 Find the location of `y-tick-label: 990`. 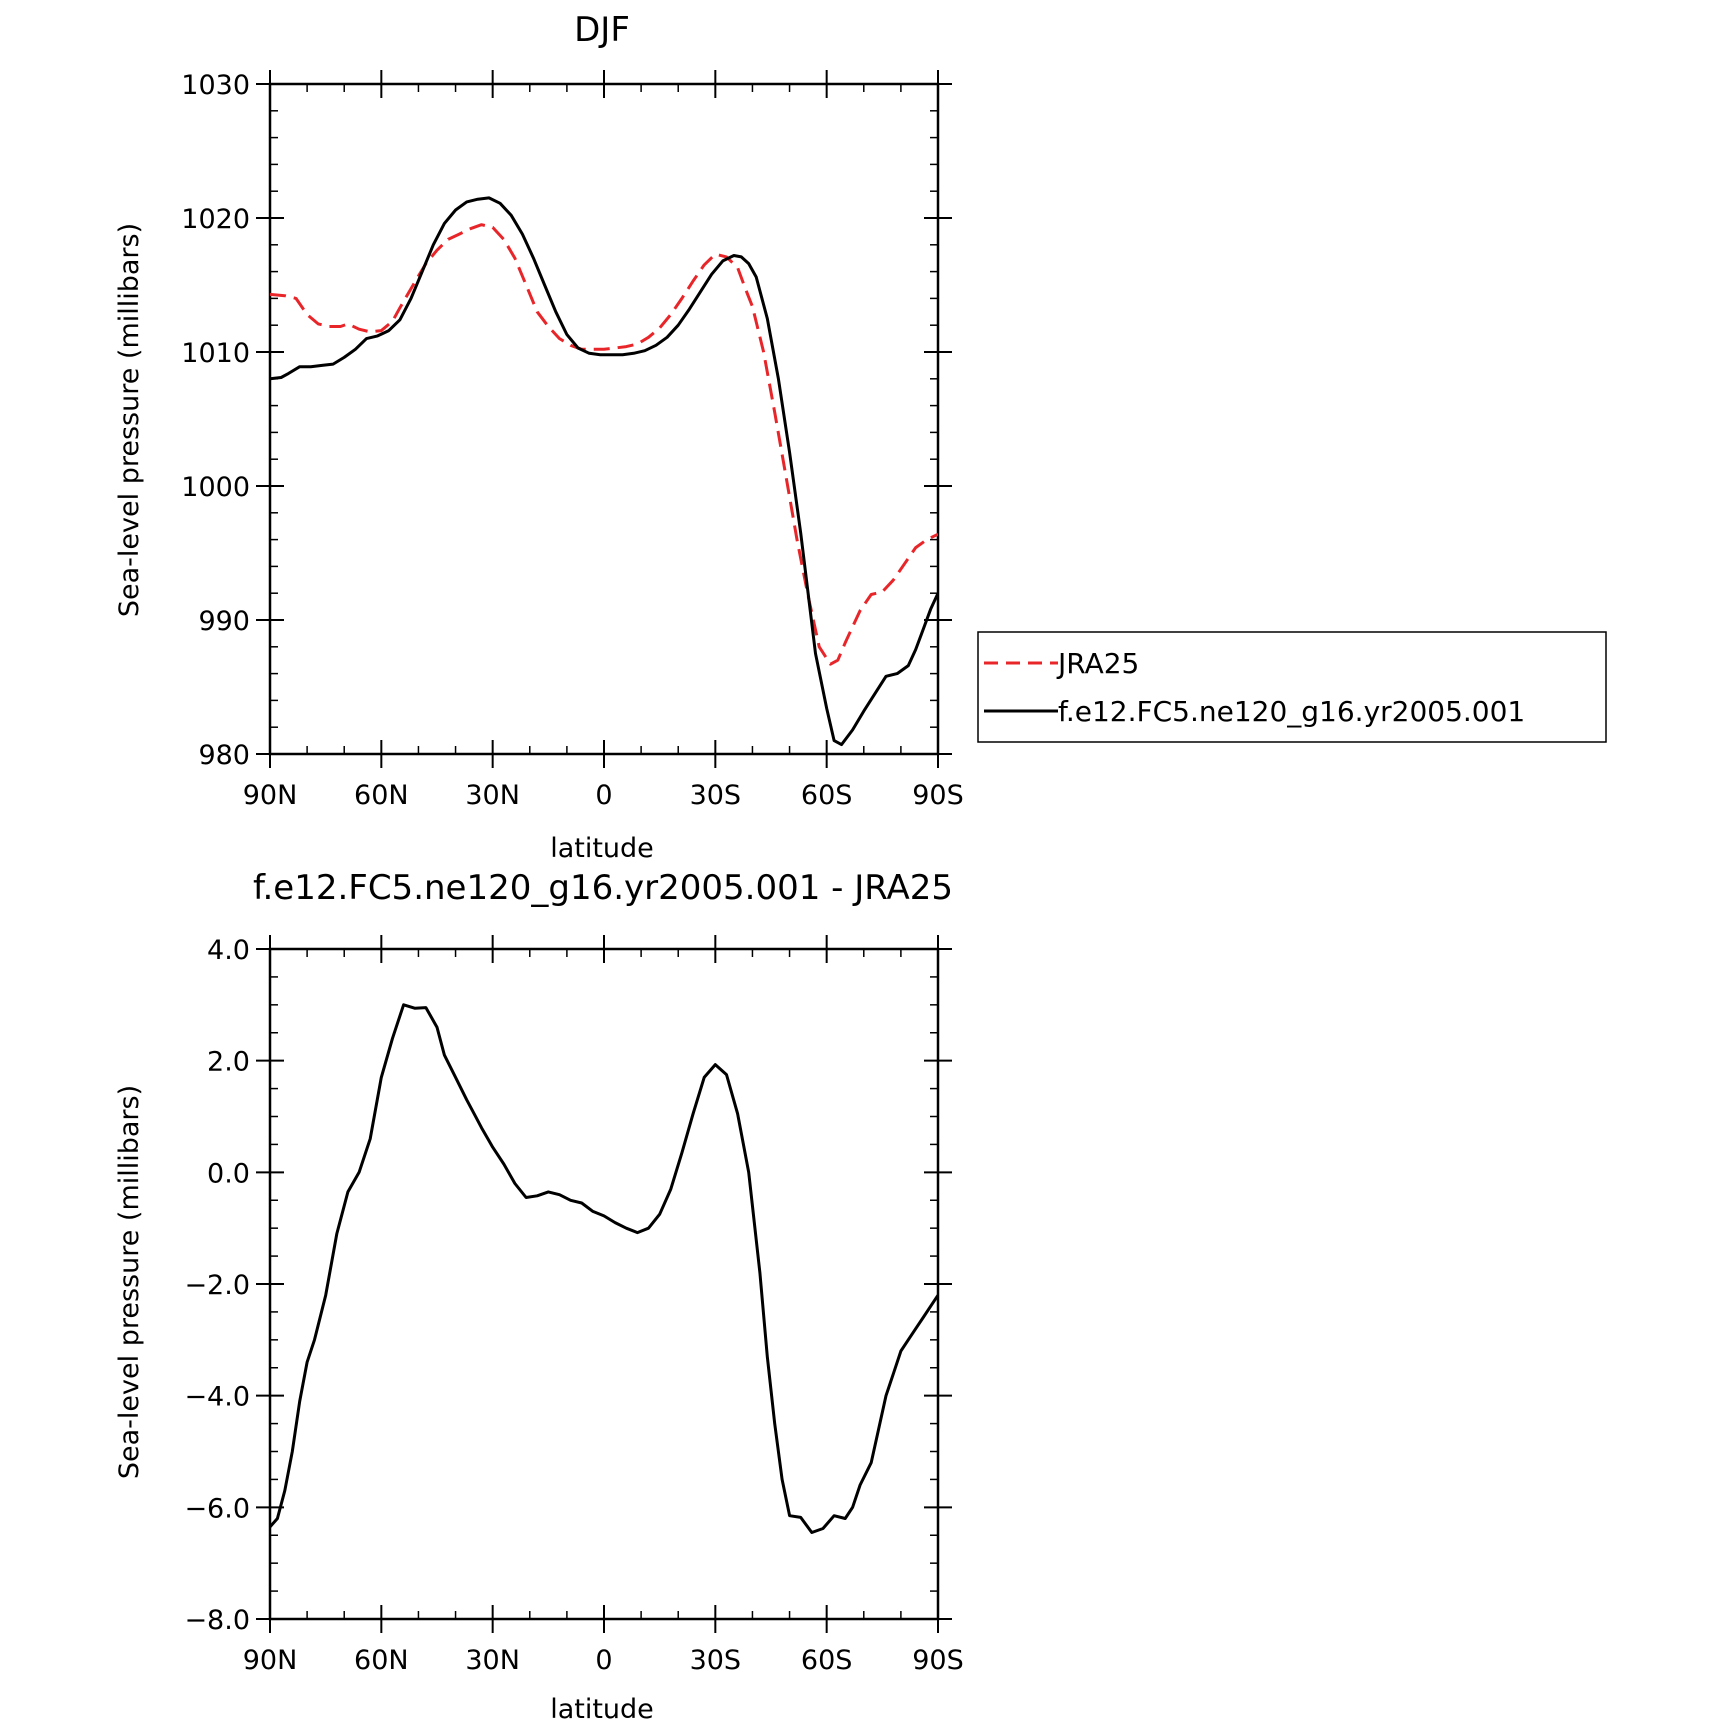

y-tick-label: 990 is located at coordinates (224, 621).